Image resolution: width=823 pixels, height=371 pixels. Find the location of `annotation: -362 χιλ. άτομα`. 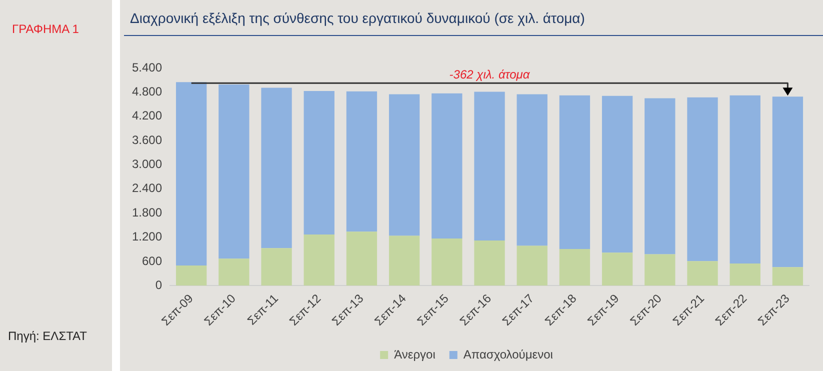

annotation: -362 χιλ. άτομα is located at coordinates (490, 74).